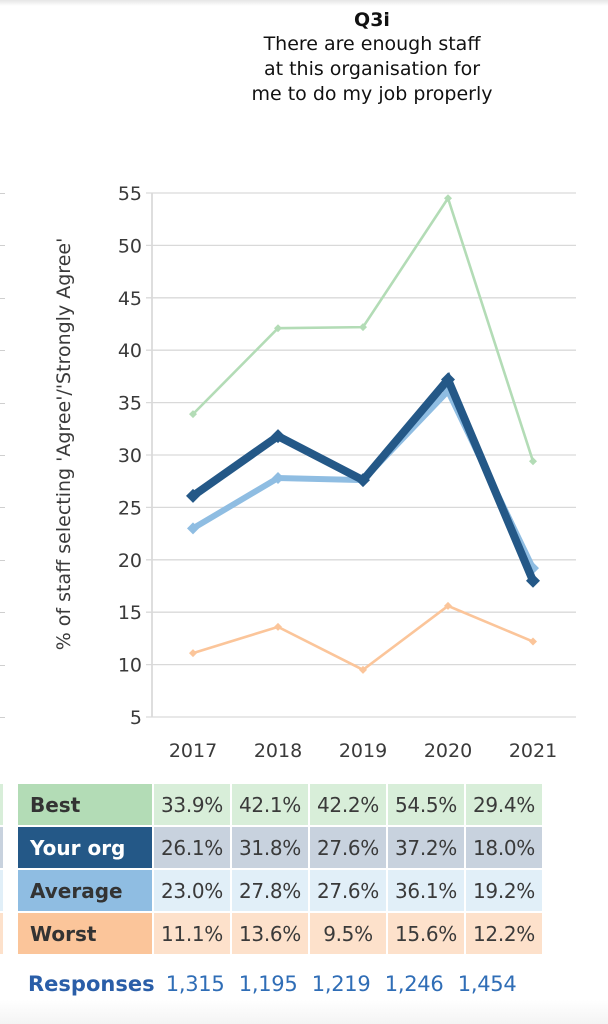  I want to click on y-tick-label: 15, so click(130, 613).